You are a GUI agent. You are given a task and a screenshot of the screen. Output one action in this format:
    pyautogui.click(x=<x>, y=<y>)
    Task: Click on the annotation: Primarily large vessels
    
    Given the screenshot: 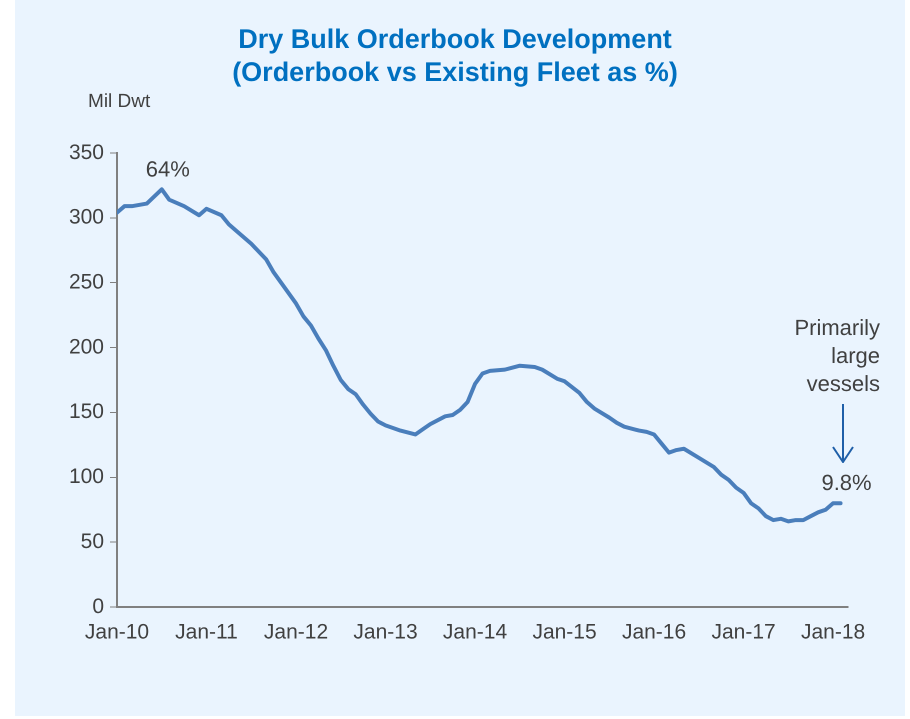 What is the action you would take?
    pyautogui.click(x=837, y=355)
    